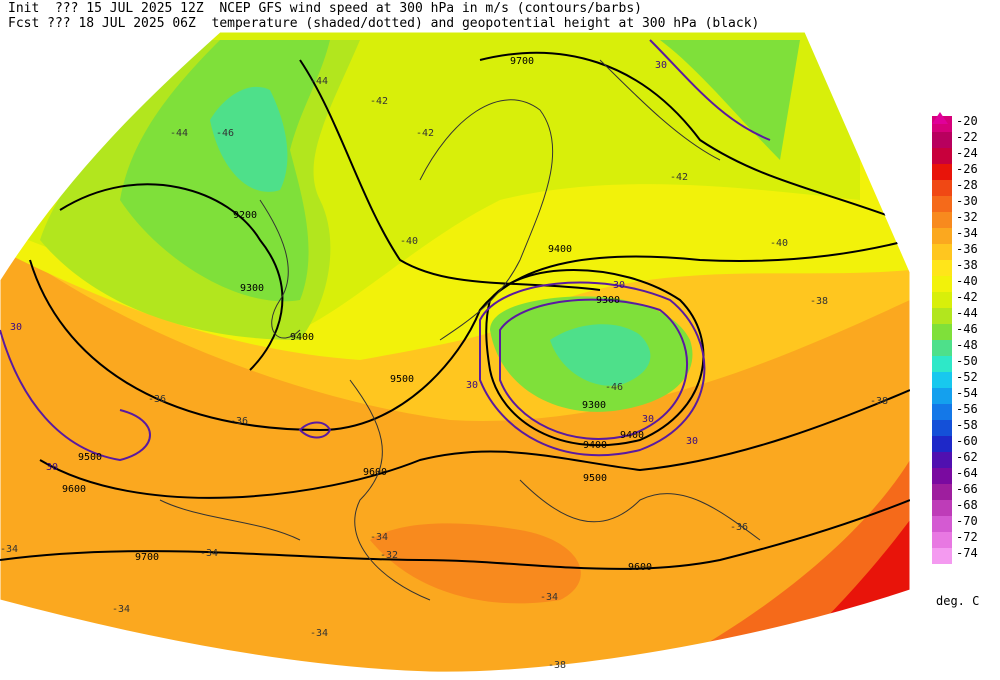 The width and height of the screenshot is (1000, 680). Describe the element at coordinates (967, 521) in the screenshot. I see `legend-level-label: -70` at that location.